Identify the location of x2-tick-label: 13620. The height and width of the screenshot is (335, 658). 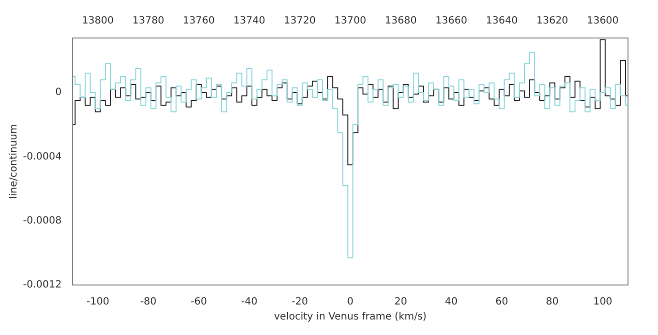
(552, 21).